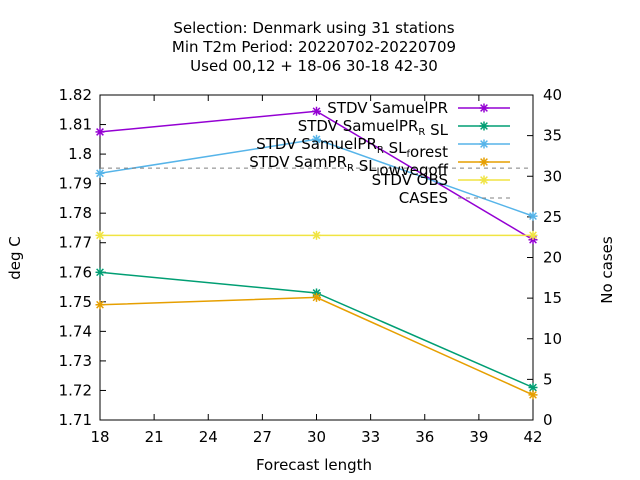 This screenshot has height=480, width=640. Describe the element at coordinates (75, 243) in the screenshot. I see `y-tick-label: 1.77` at that location.